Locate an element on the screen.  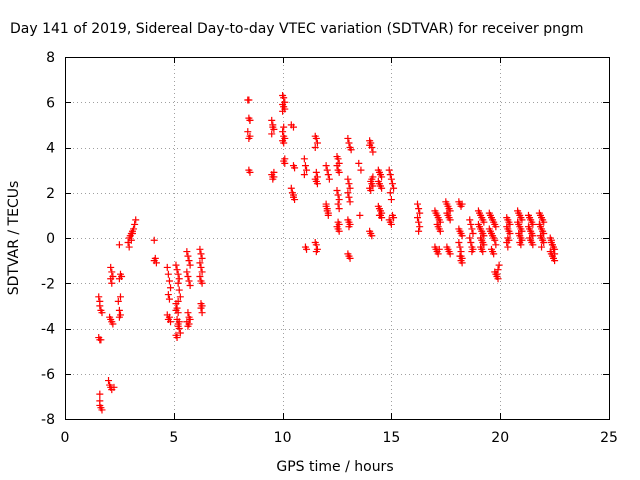
x-tick-label: 20 is located at coordinates (500, 438).